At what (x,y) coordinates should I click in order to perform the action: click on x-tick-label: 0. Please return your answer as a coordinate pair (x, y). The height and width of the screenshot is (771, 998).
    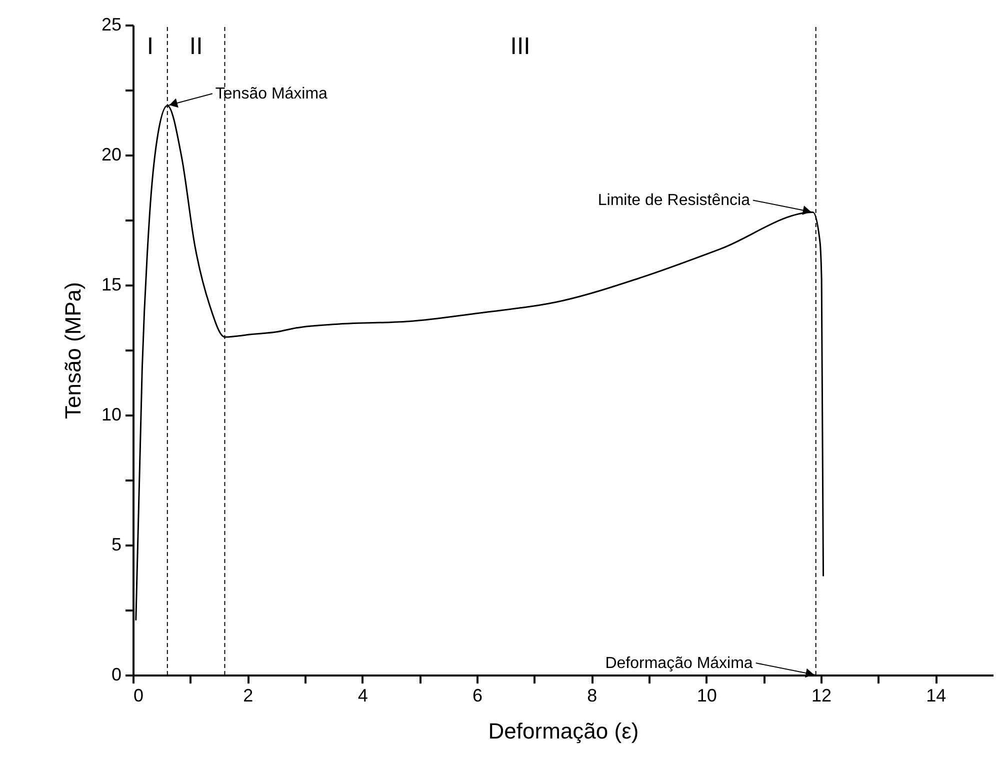
    Looking at the image, I should click on (139, 696).